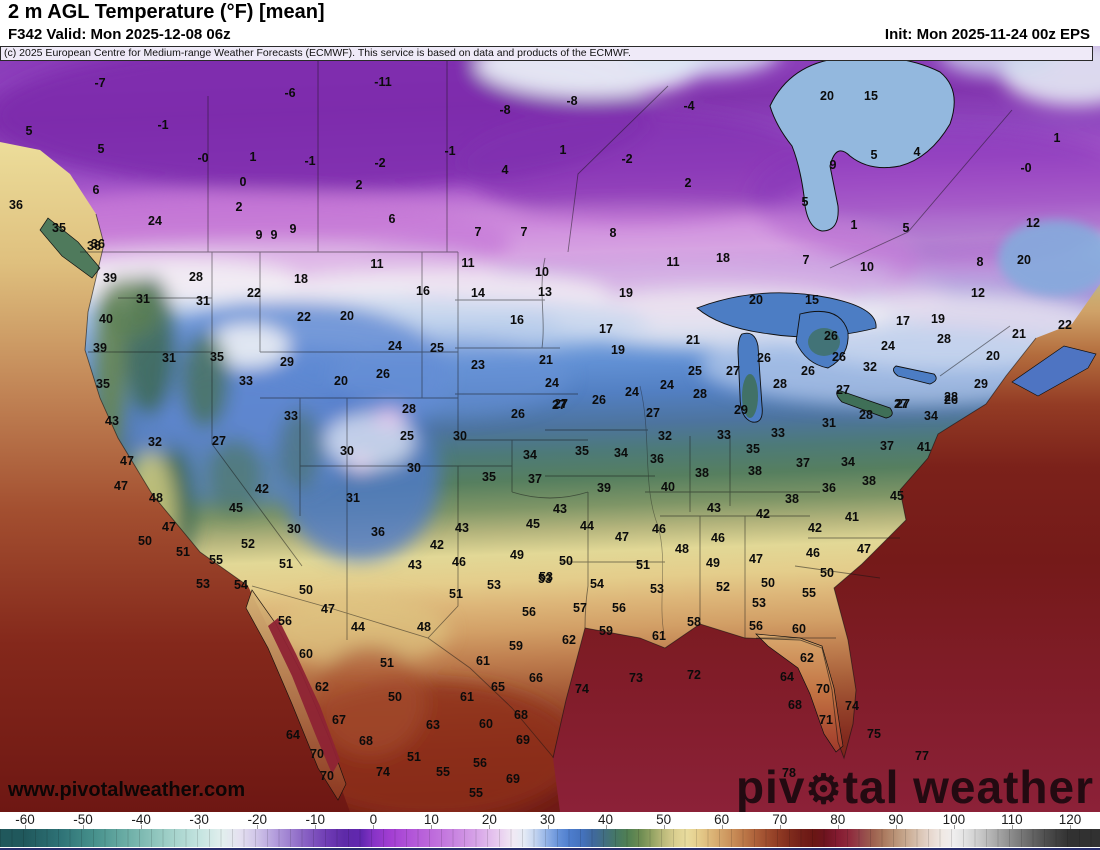 The width and height of the screenshot is (1100, 850). What do you see at coordinates (694, 621) in the screenshot?
I see `temp-label: 58` at bounding box center [694, 621].